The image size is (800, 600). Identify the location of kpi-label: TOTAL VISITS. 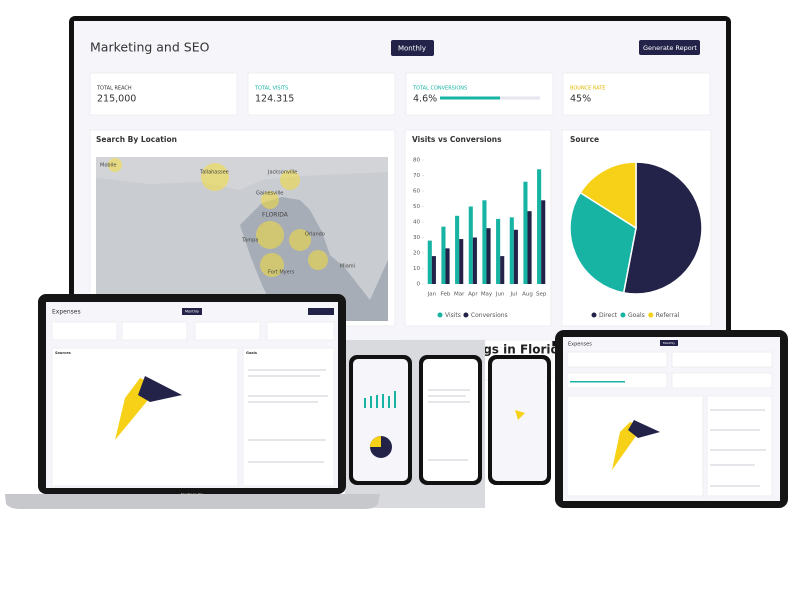
(271, 89).